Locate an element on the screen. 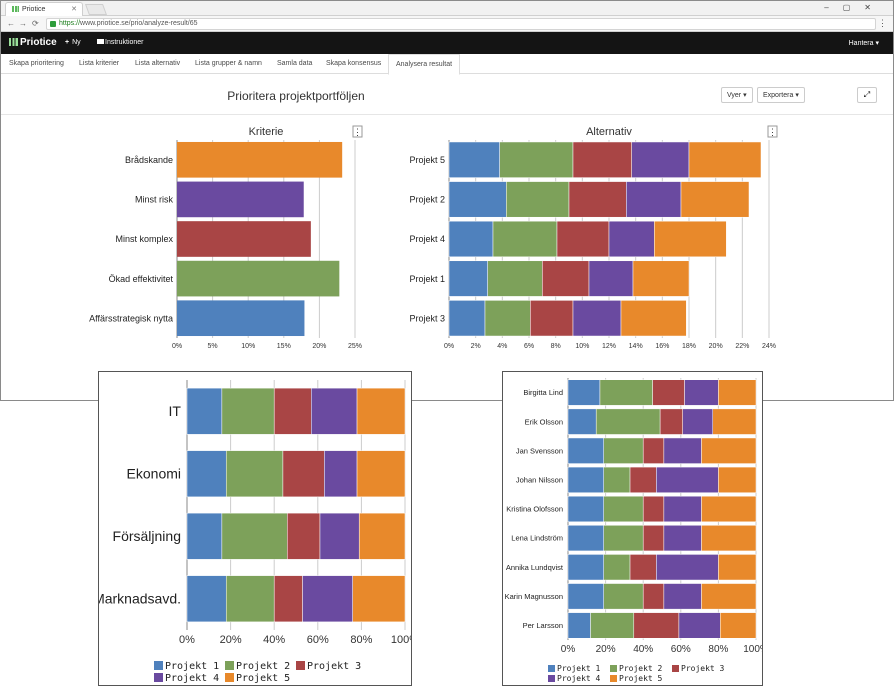 Image resolution: width=894 pixels, height=690 pixels. page-title: Prioritera projektportföljen is located at coordinates (296, 96).